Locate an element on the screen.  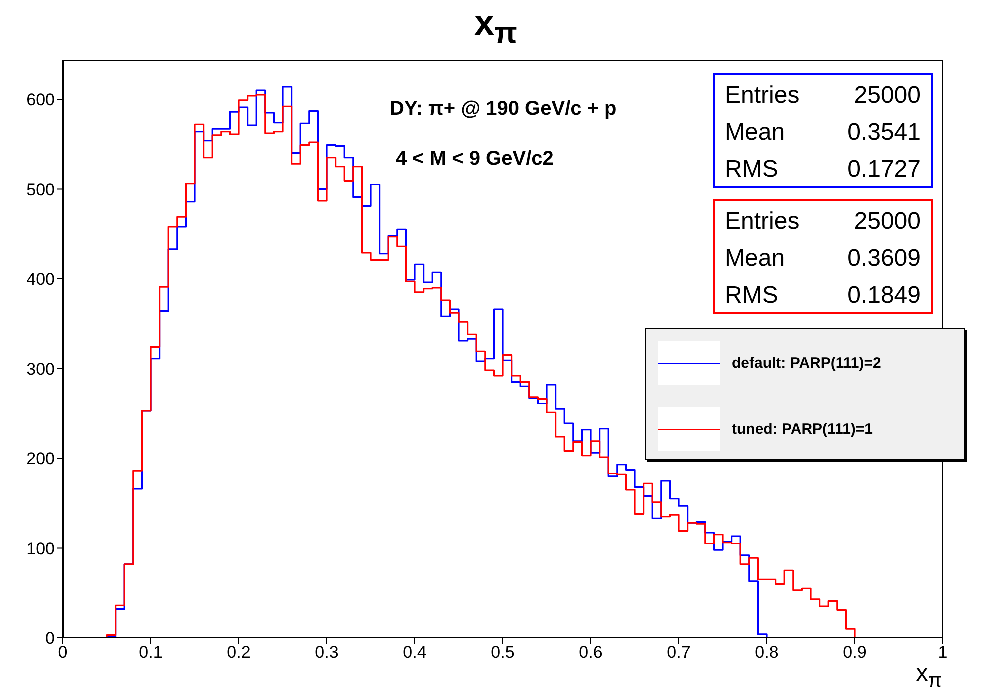
annotation: 0.3541 is located at coordinates (884, 133).